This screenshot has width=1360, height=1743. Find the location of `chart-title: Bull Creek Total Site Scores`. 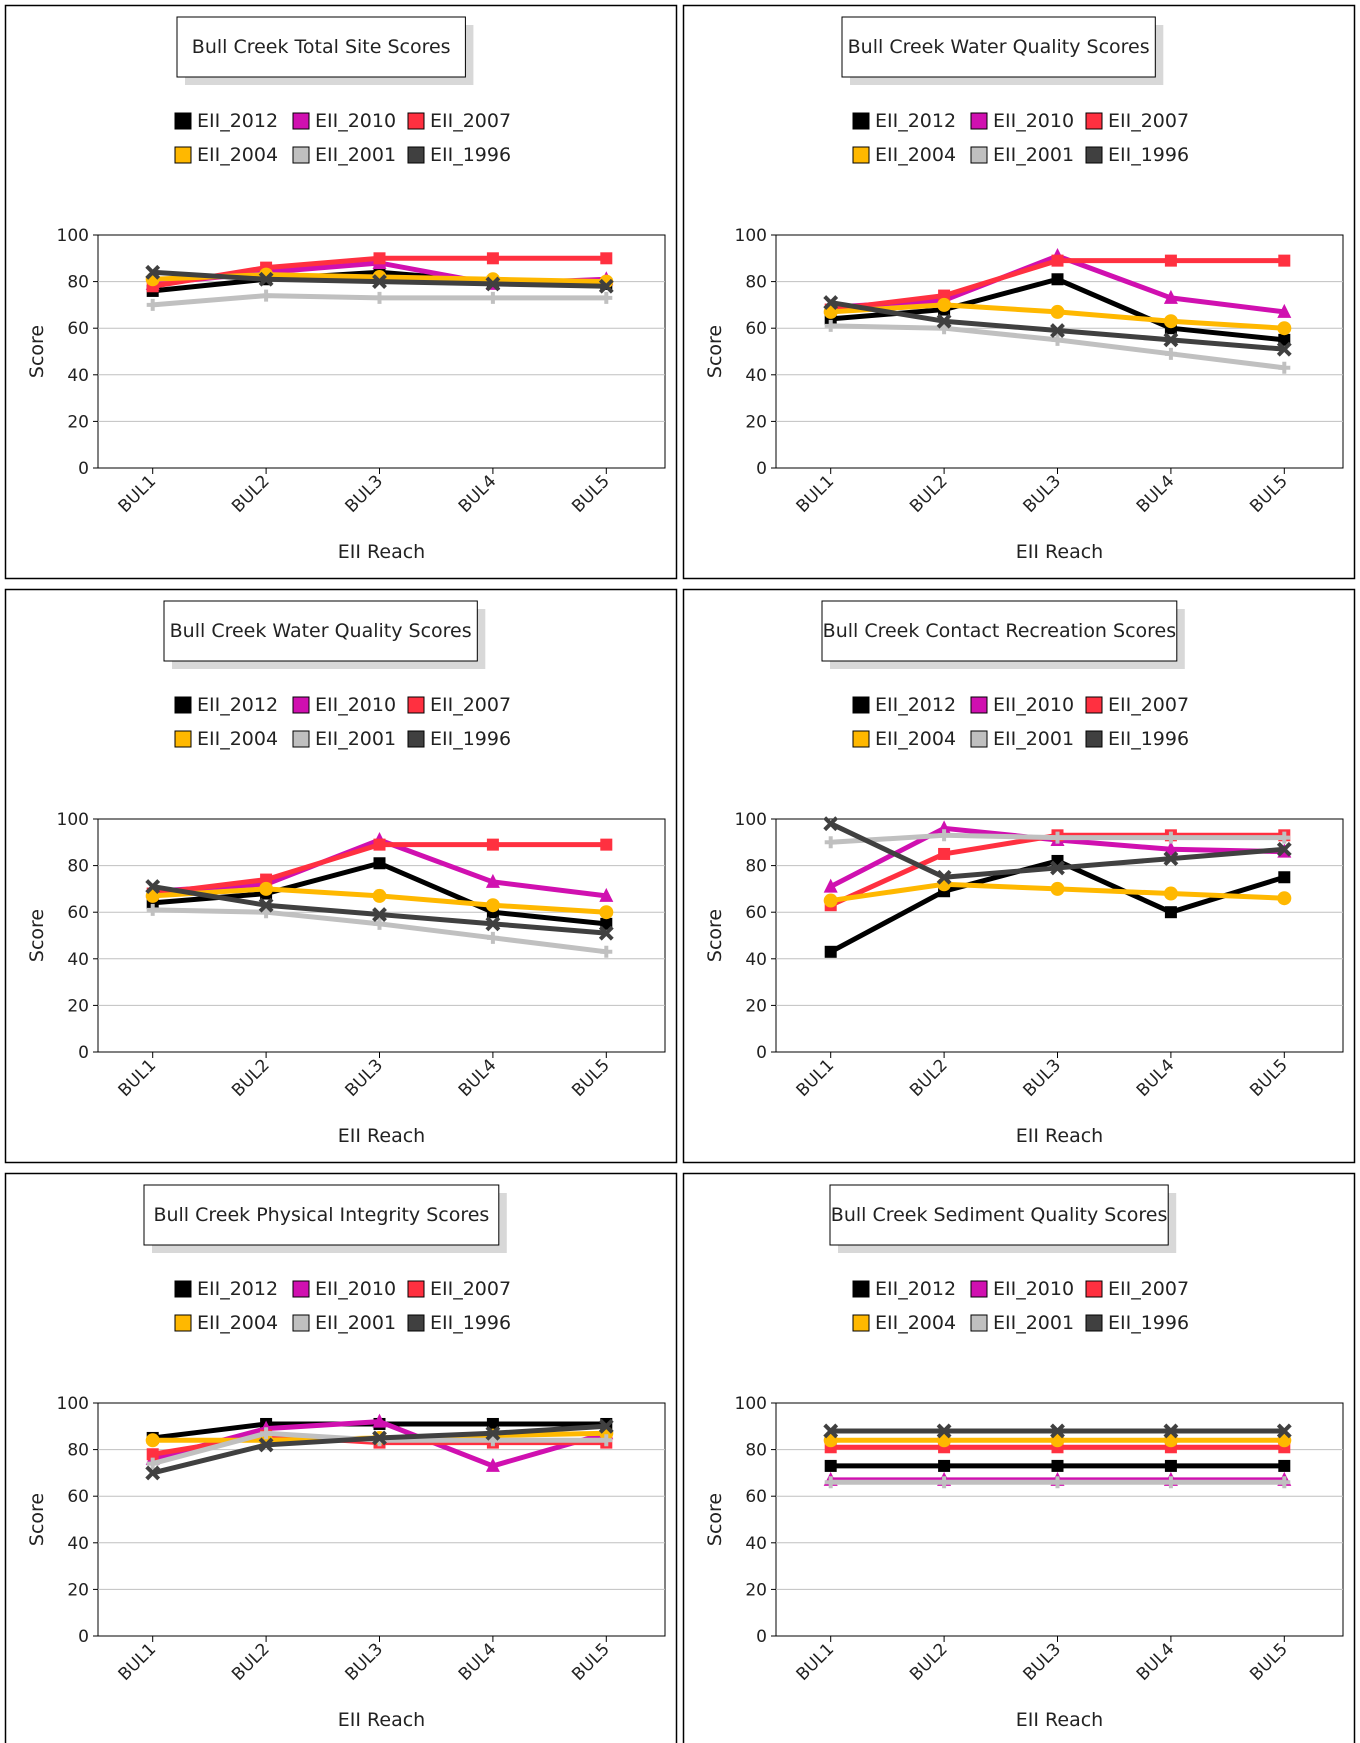

chart-title: Bull Creek Total Site Scores is located at coordinates (321, 47).